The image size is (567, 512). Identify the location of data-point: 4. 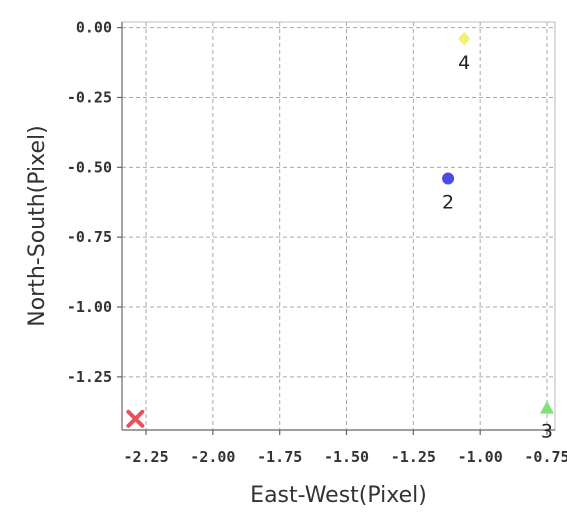
(464, 52).